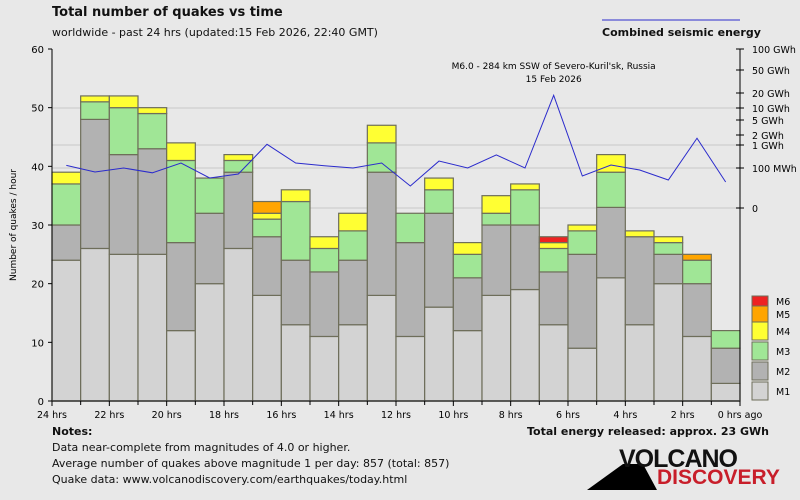 This screenshot has width=800, height=500. What do you see at coordinates (783, 372) in the screenshot?
I see `legend-label: M2` at bounding box center [783, 372].